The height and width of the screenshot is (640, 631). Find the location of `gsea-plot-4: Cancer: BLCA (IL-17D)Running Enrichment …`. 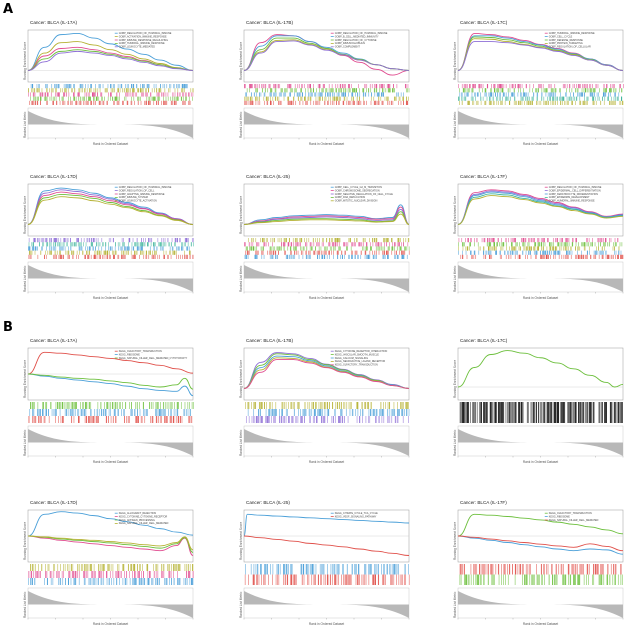

gsea-plot-4: Cancer: BLCA (IL-17D)Running Enrichment … is located at coordinates (108, 237).